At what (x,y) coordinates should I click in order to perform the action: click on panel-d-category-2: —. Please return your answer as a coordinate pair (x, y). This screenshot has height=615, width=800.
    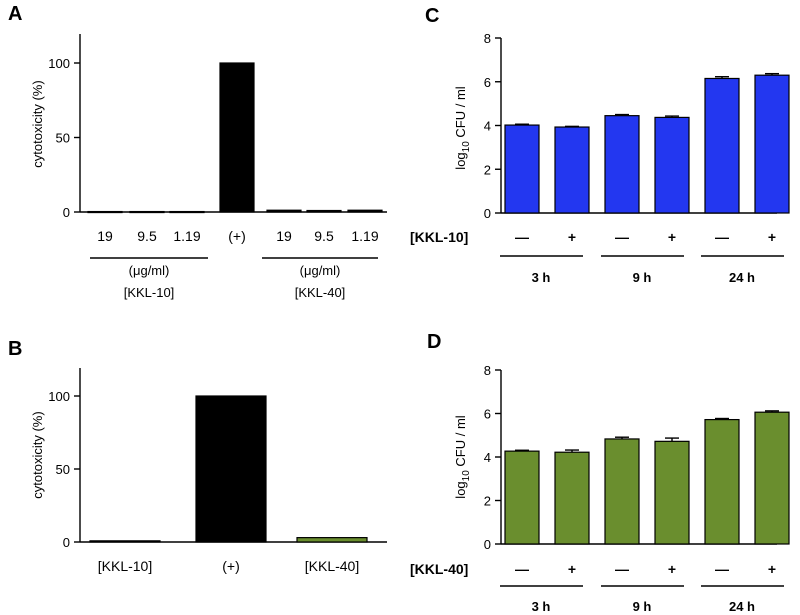
    Looking at the image, I should click on (622, 569).